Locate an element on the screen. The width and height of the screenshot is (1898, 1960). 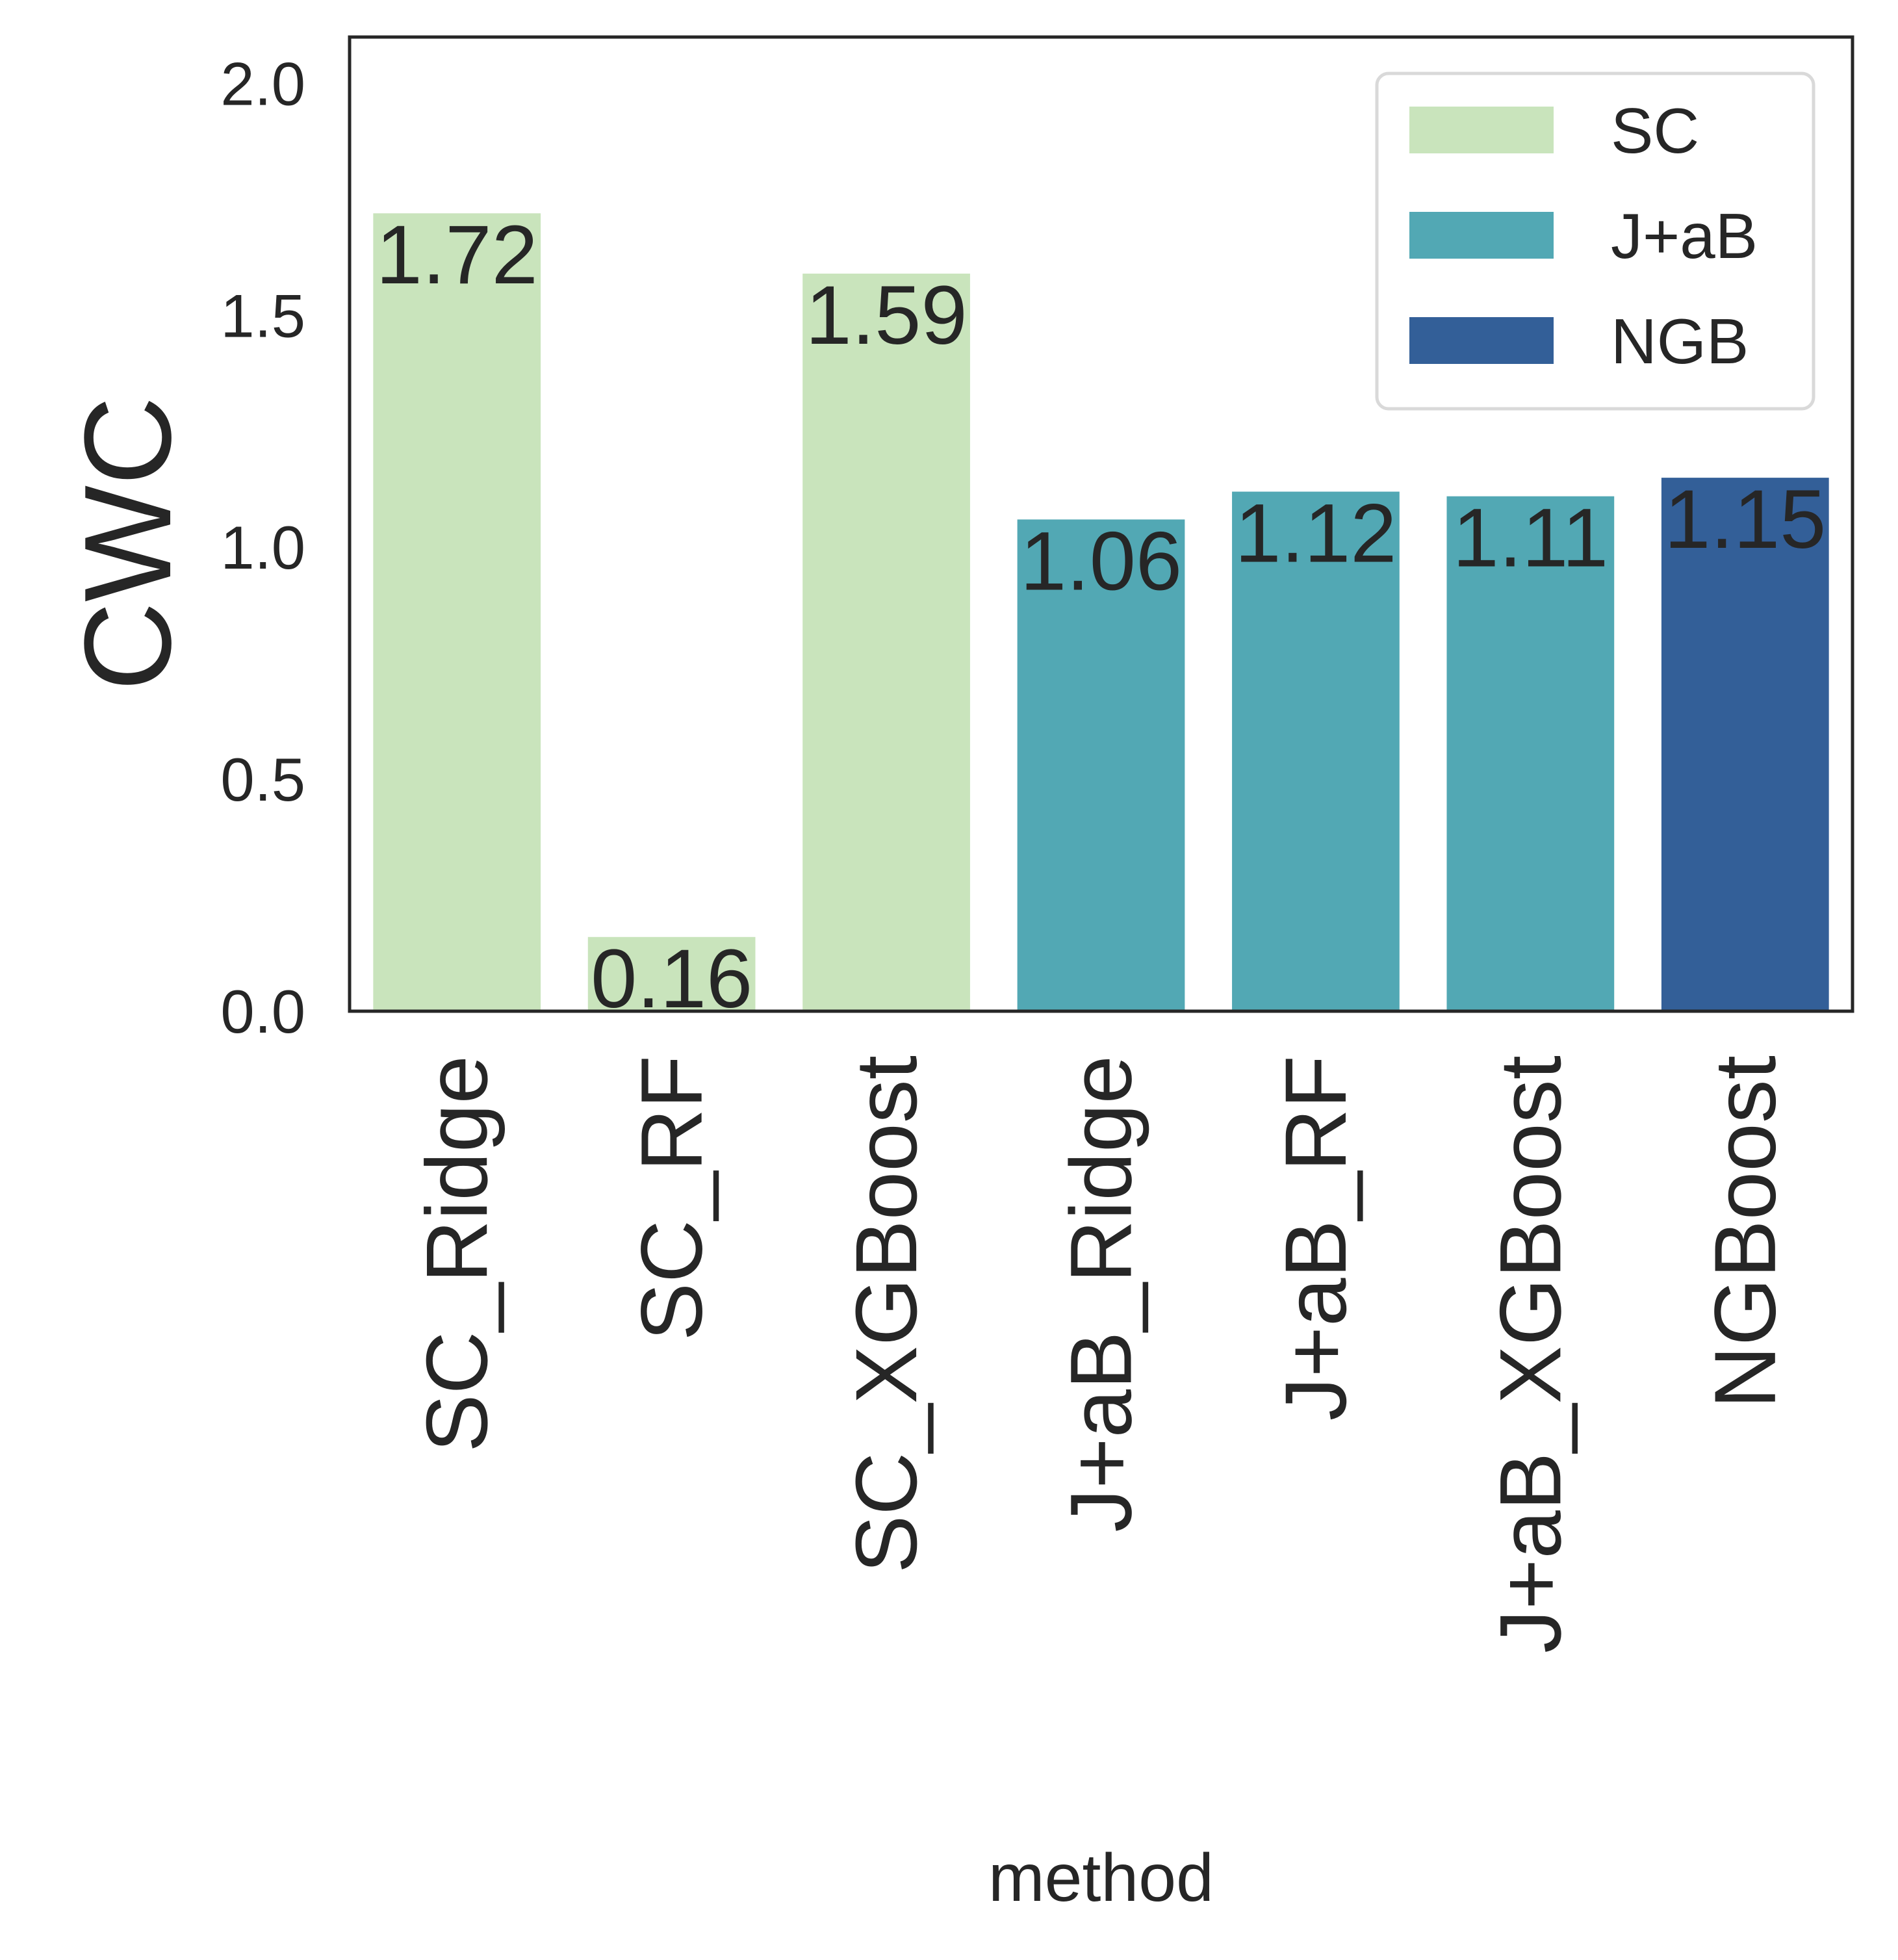
y-axis-label: CWC is located at coordinates (128, 543).